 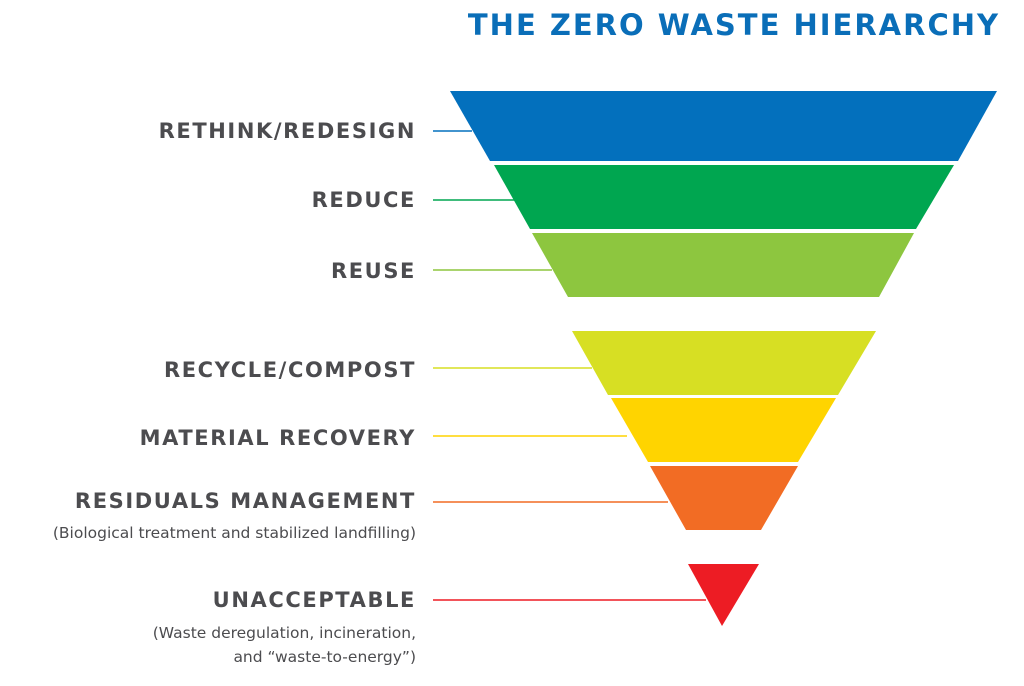 What do you see at coordinates (289, 370) in the screenshot?
I see `label-recycle-compost: RECYCLE/COMPOST` at bounding box center [289, 370].